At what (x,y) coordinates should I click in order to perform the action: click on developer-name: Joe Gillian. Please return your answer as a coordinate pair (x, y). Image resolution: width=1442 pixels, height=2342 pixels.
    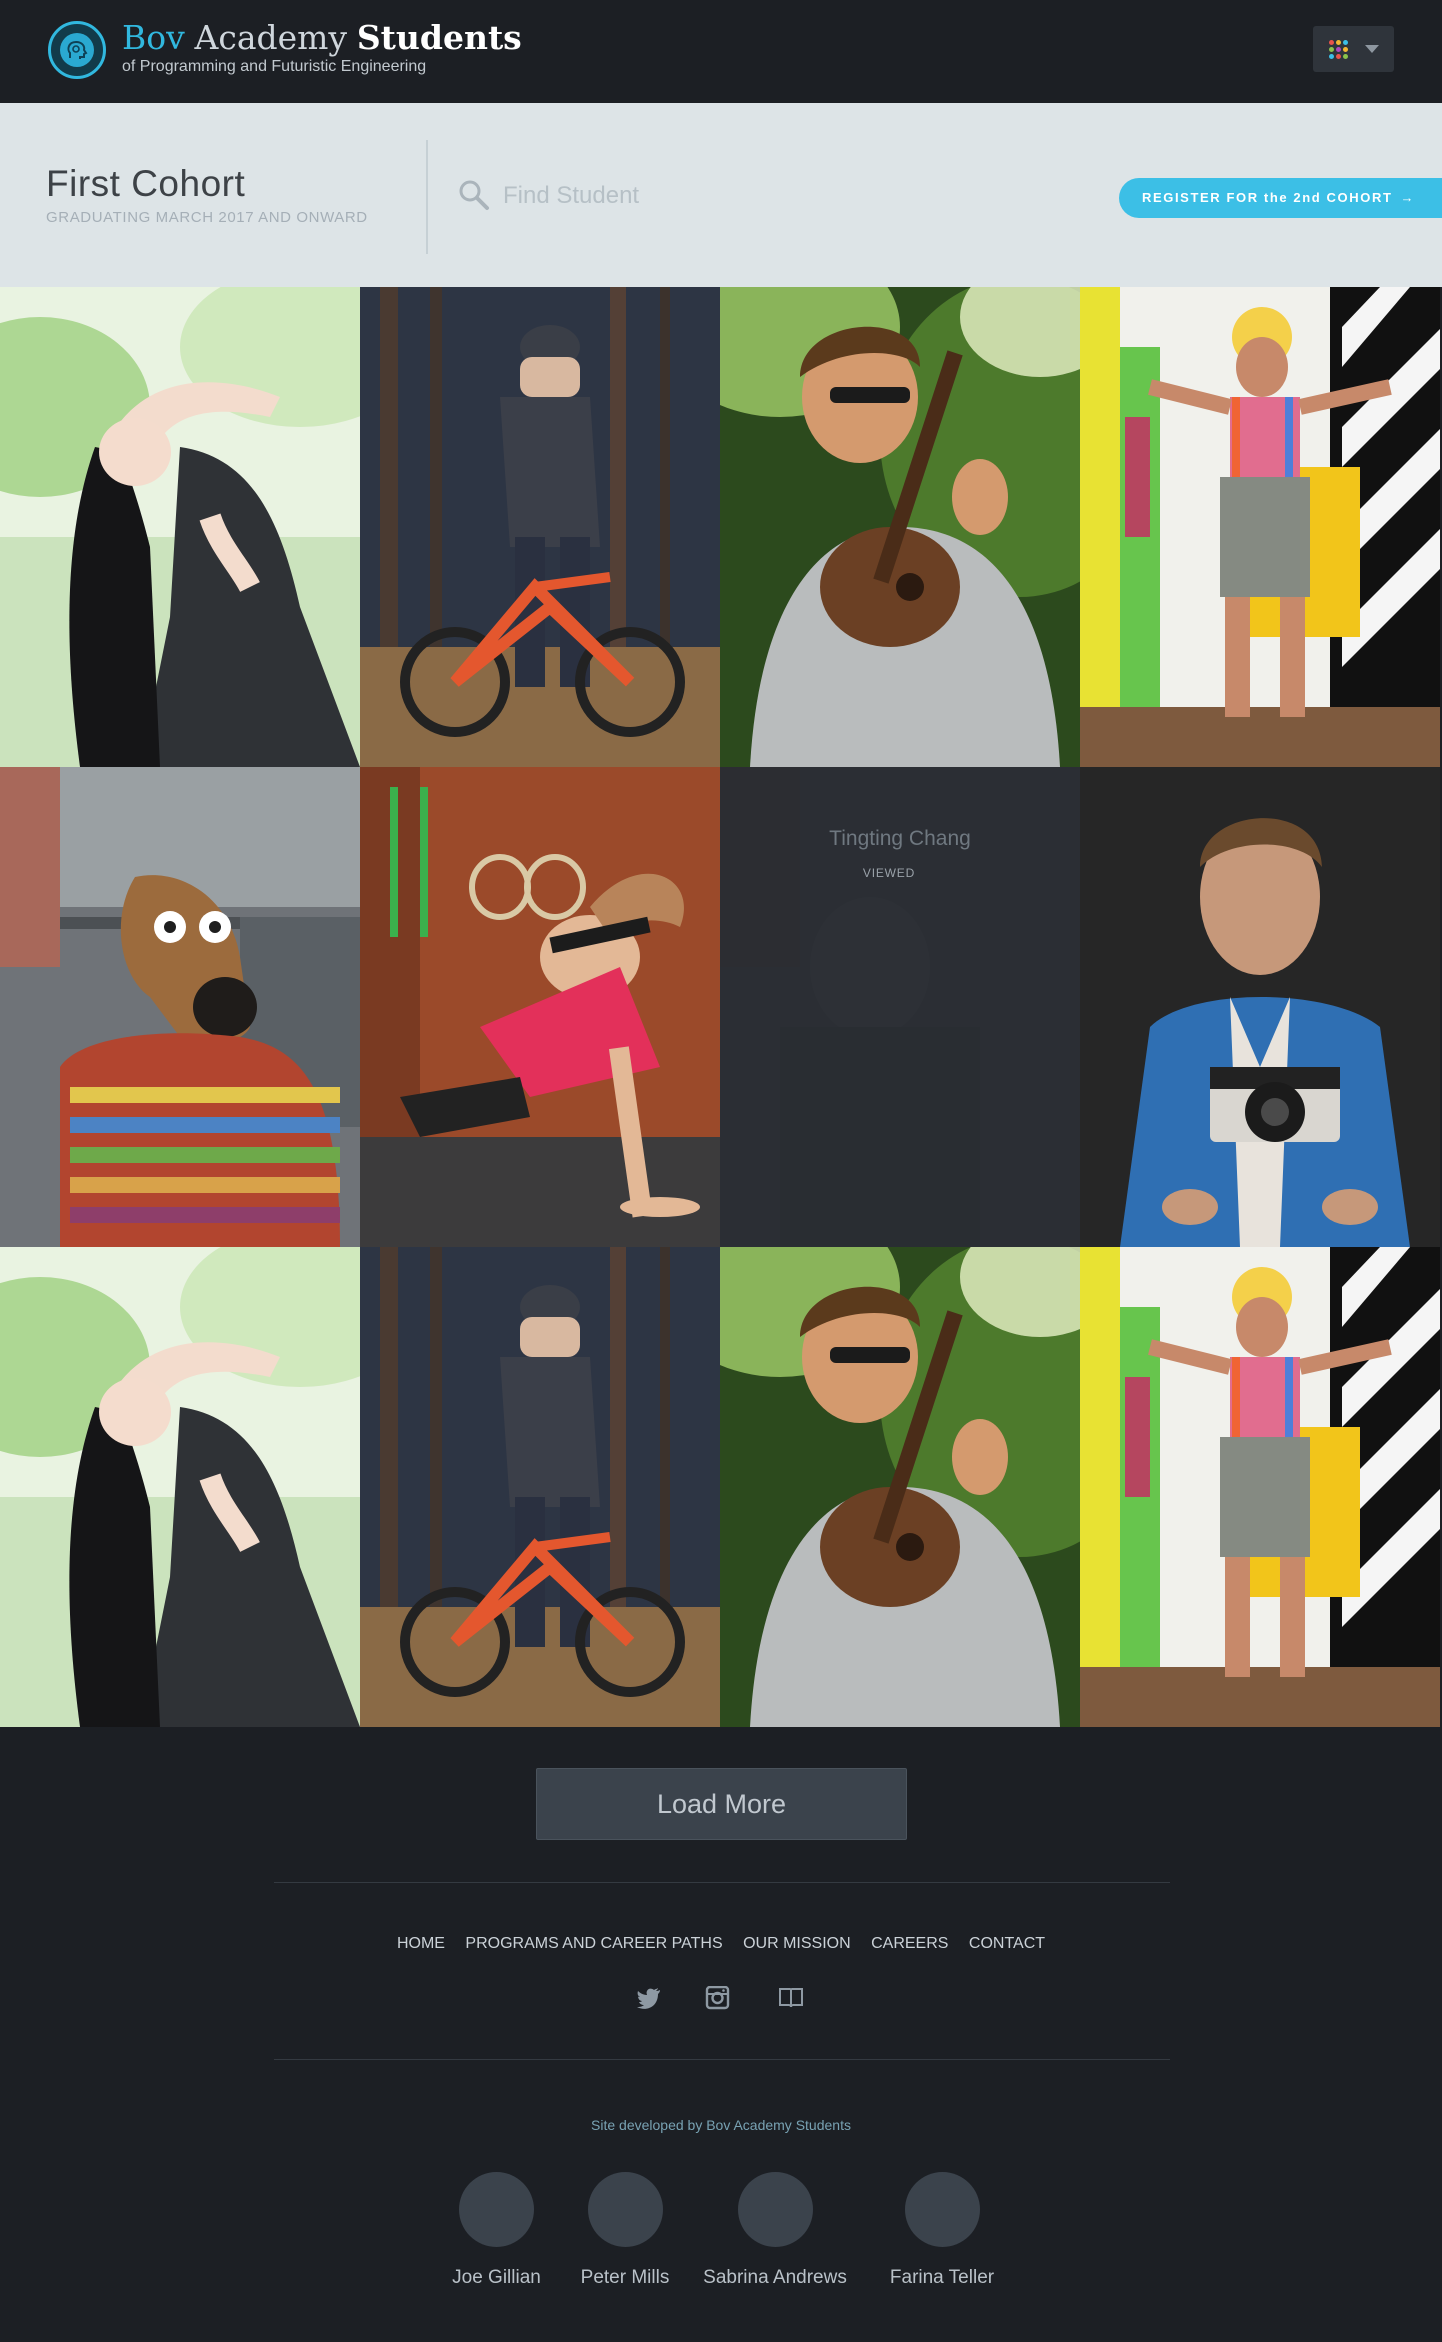
    Looking at the image, I should click on (496, 2277).